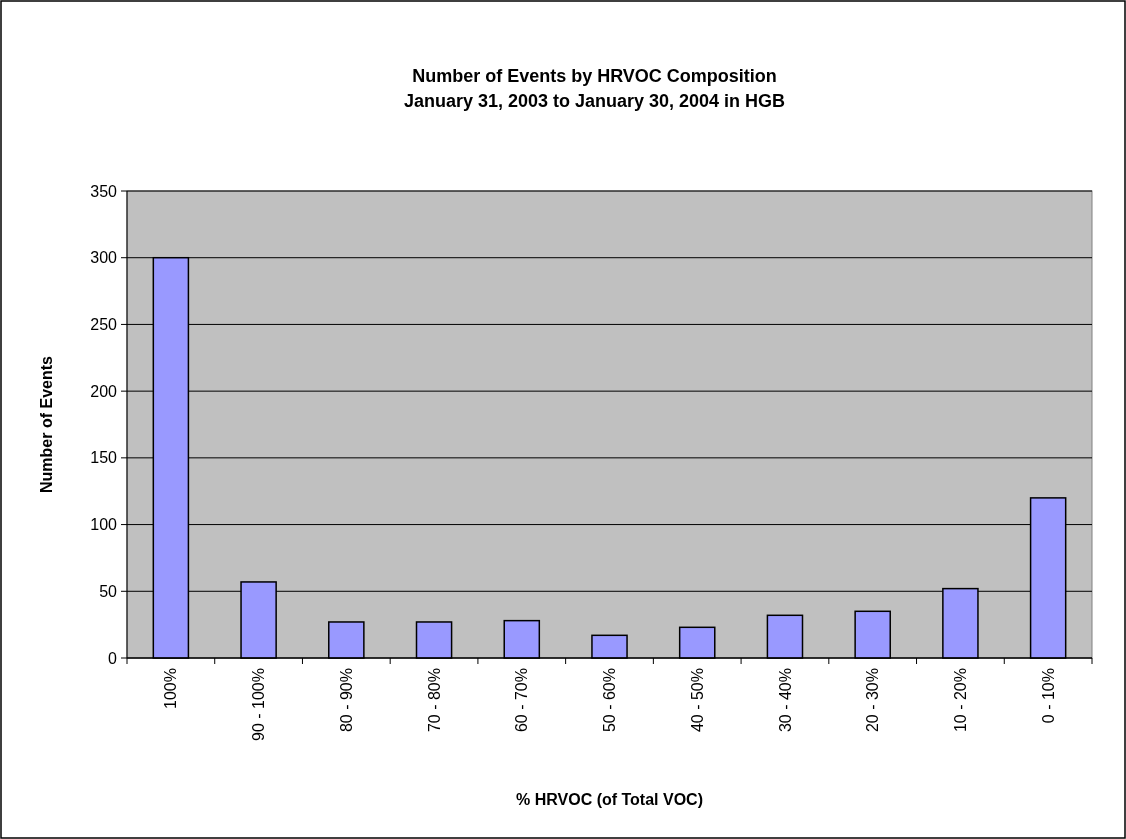  What do you see at coordinates (259, 704) in the screenshot?
I see `x-tick-label: 90 - 100%` at bounding box center [259, 704].